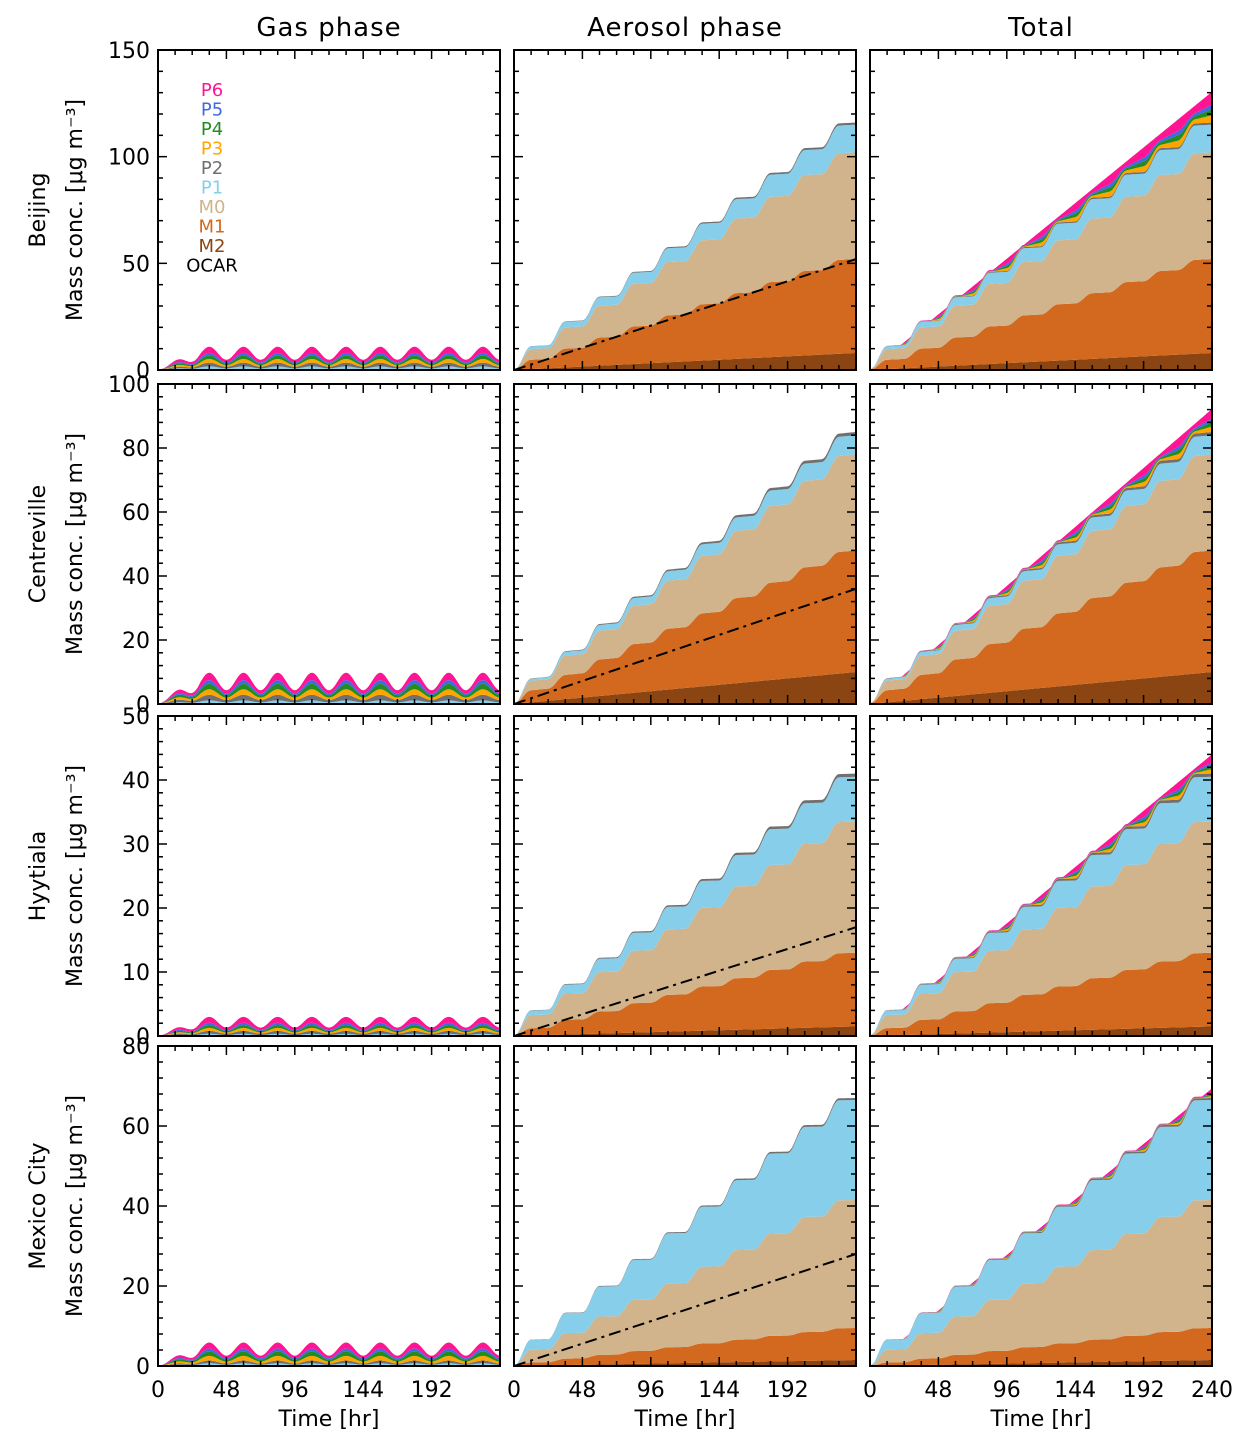  What do you see at coordinates (143, 705) in the screenshot?
I see `ytick-label-1-0: 0` at bounding box center [143, 705].